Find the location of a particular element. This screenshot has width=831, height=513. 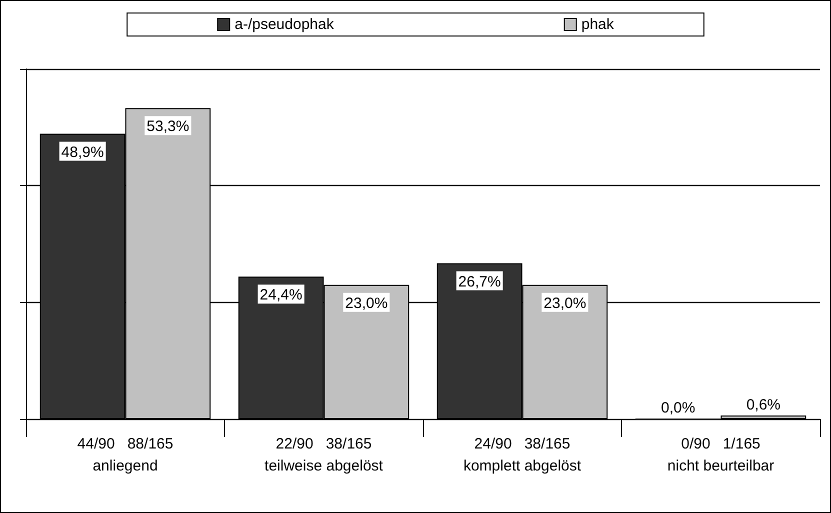

x-tick-label: 24/90 38/165 komplett abgelöst is located at coordinates (522, 455).